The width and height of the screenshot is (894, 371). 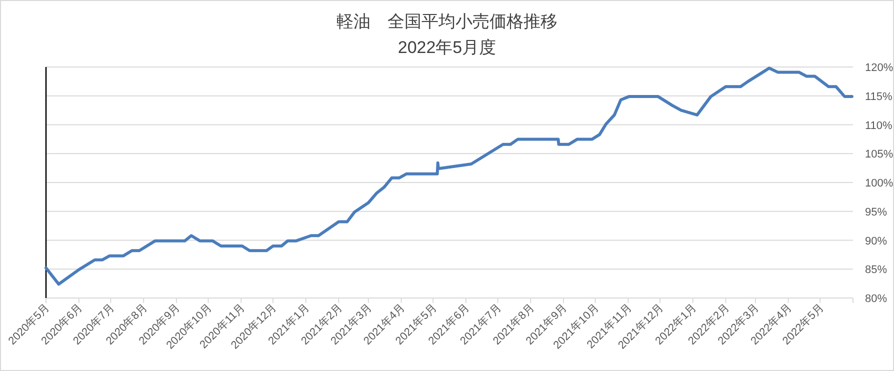 What do you see at coordinates (876, 299) in the screenshot?
I see `y-tick-label: 80%` at bounding box center [876, 299].